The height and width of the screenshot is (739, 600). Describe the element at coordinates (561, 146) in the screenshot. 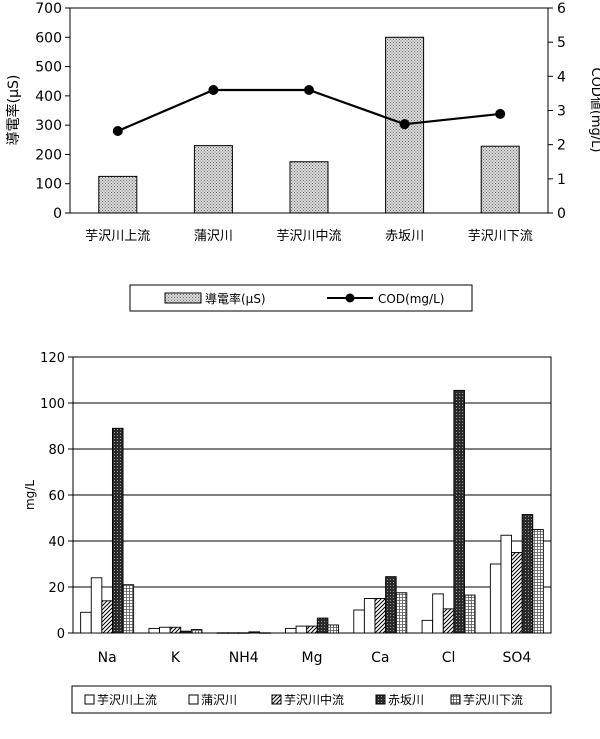

I see `right-tick-label: 2` at that location.